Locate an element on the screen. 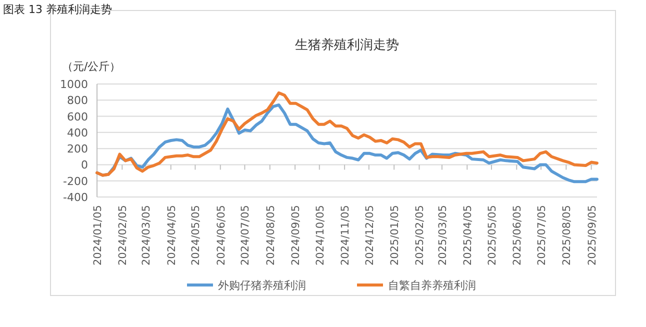 The height and width of the screenshot is (327, 646). y-tick-label: 0 is located at coordinates (84, 165).